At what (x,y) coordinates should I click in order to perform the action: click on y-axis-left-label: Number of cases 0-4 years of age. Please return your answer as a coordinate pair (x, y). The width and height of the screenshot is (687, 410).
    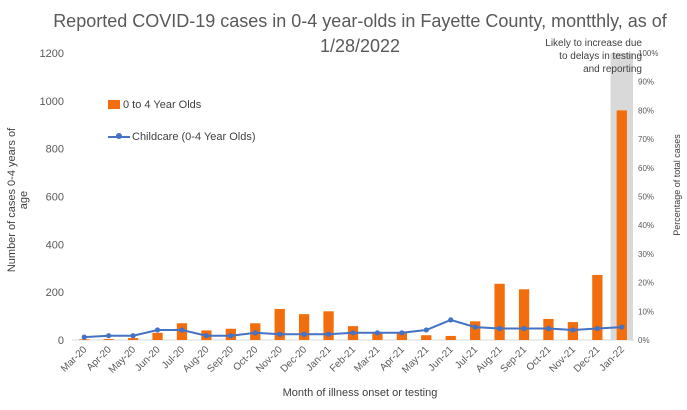
    Looking at the image, I should click on (18, 200).